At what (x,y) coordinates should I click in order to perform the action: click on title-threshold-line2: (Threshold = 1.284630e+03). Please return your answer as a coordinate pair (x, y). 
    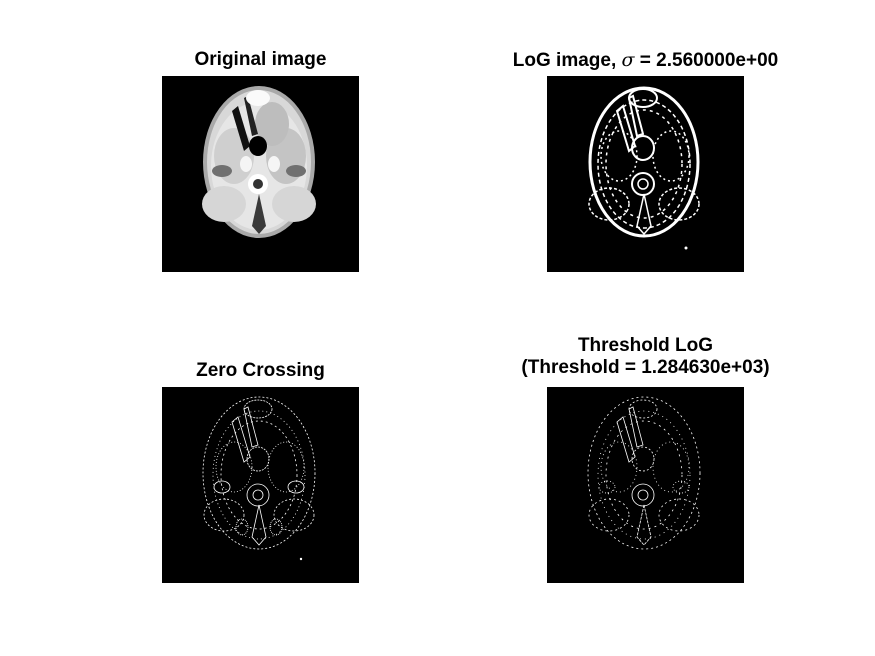
    Looking at the image, I should click on (645, 367).